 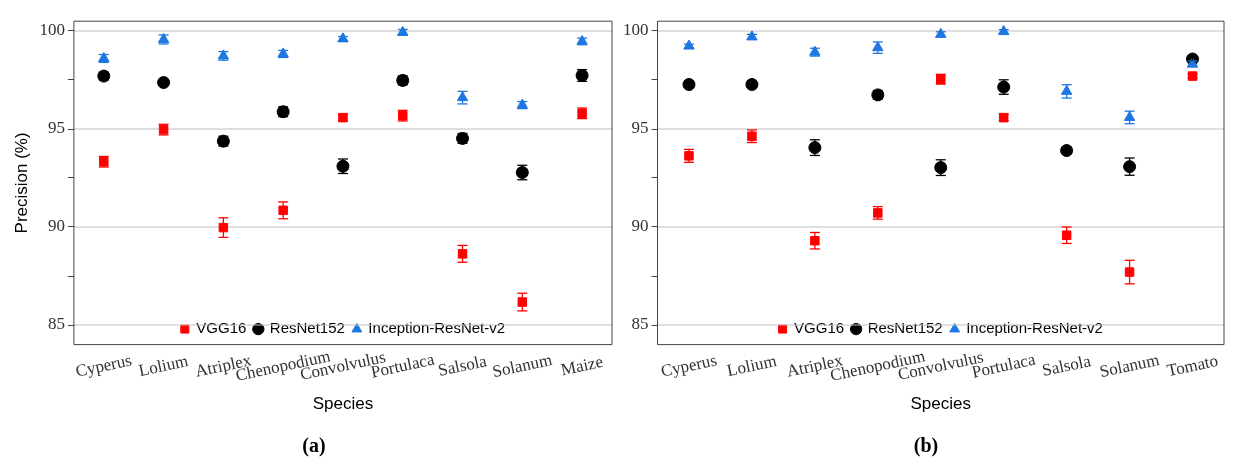 I want to click on y-axis-title: Precision (%), so click(x=21, y=183).